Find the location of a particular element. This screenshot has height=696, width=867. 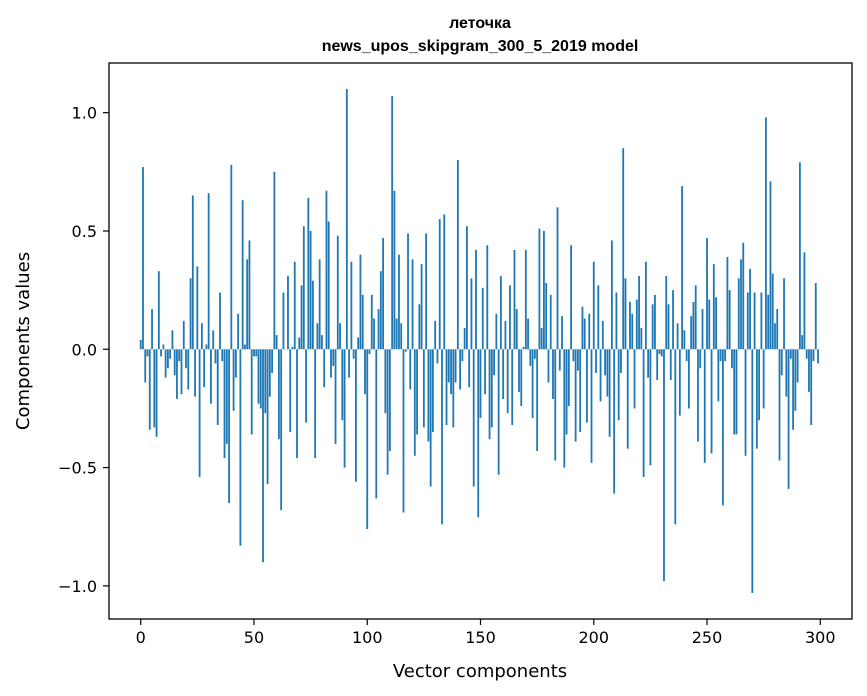

y-tick-label: 0.0 is located at coordinates (84, 349).